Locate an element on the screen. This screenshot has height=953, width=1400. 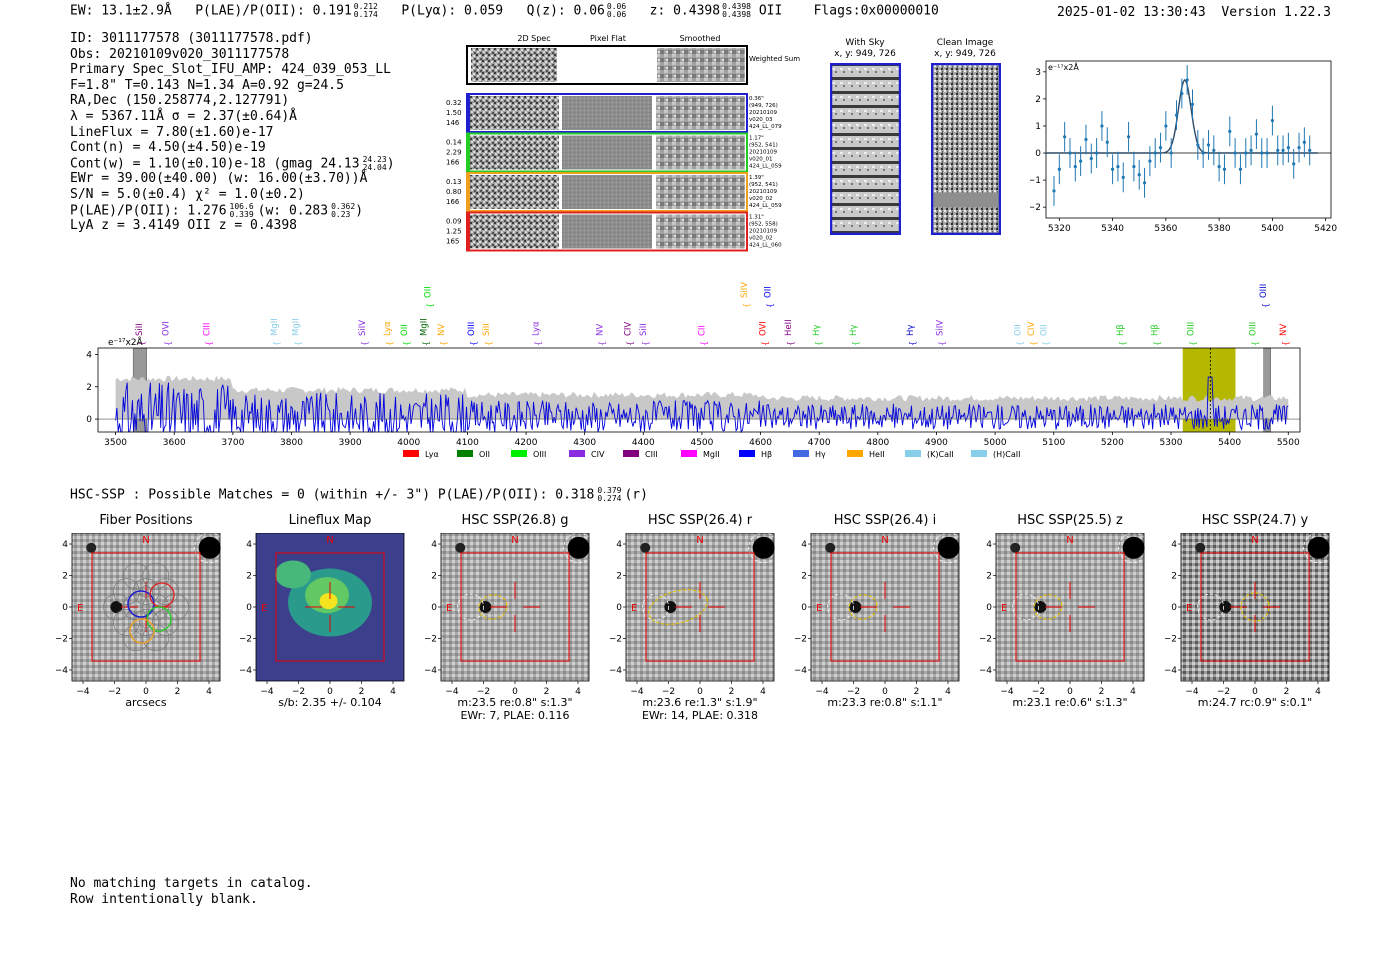
emission-line-label: SiII is located at coordinates (487, 329).